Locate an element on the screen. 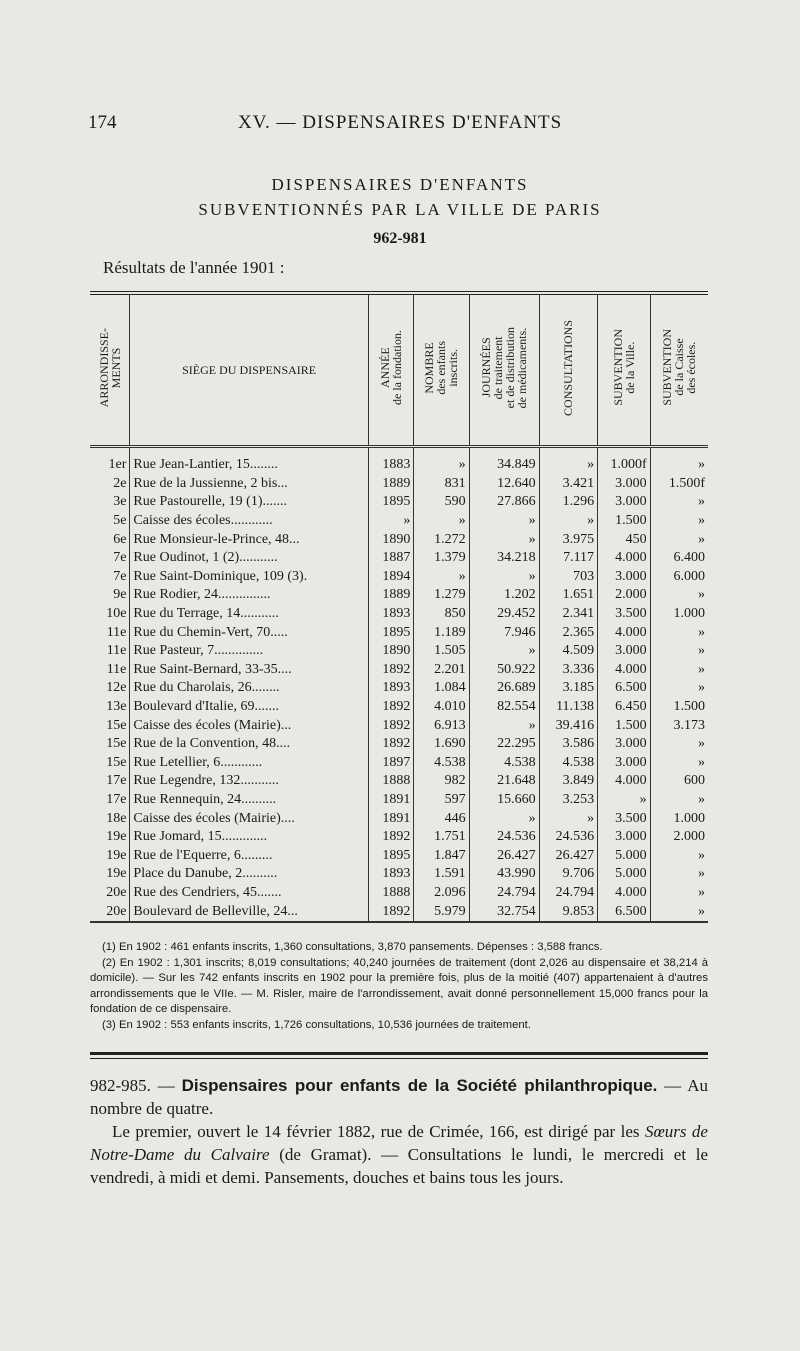 Image resolution: width=800 pixels, height=1351 pixels. children: 2.096 is located at coordinates (441, 893).